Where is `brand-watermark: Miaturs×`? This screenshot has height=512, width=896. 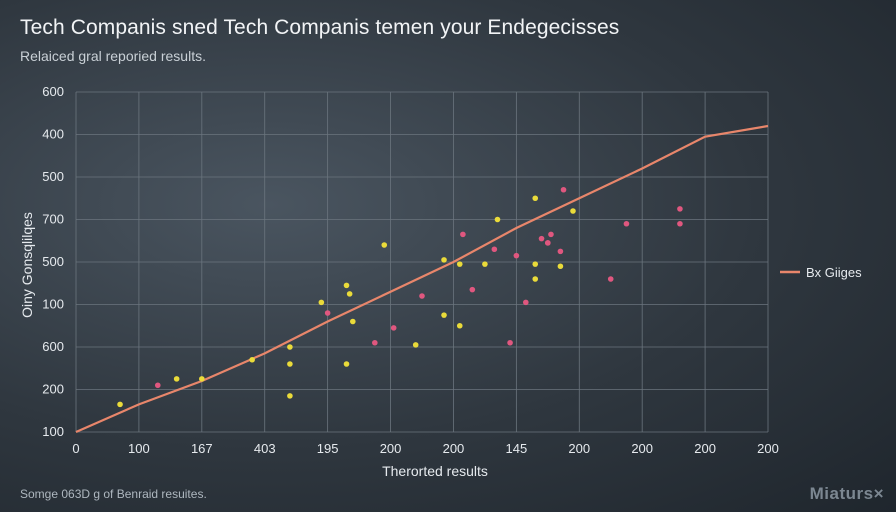 brand-watermark: Miaturs× is located at coordinates (846, 493).